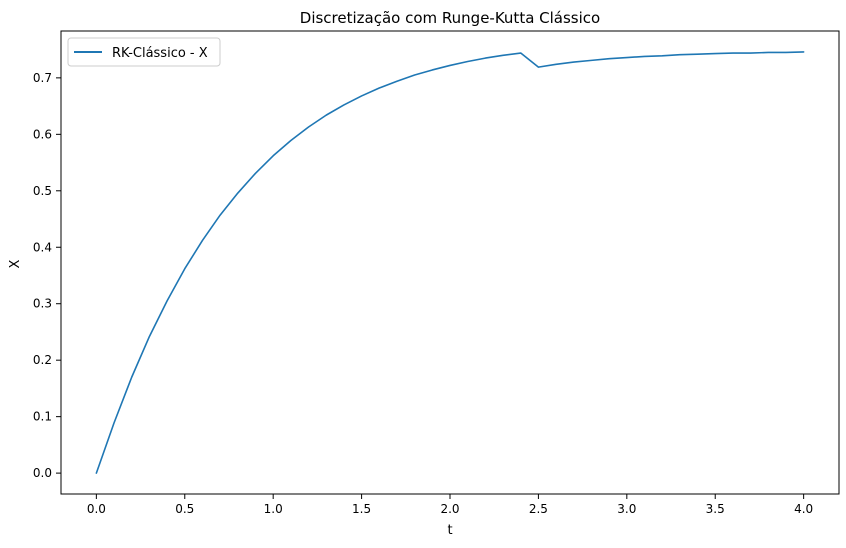 This screenshot has width=846, height=548. What do you see at coordinates (42, 304) in the screenshot?
I see `y-tick-label: 0.3` at bounding box center [42, 304].